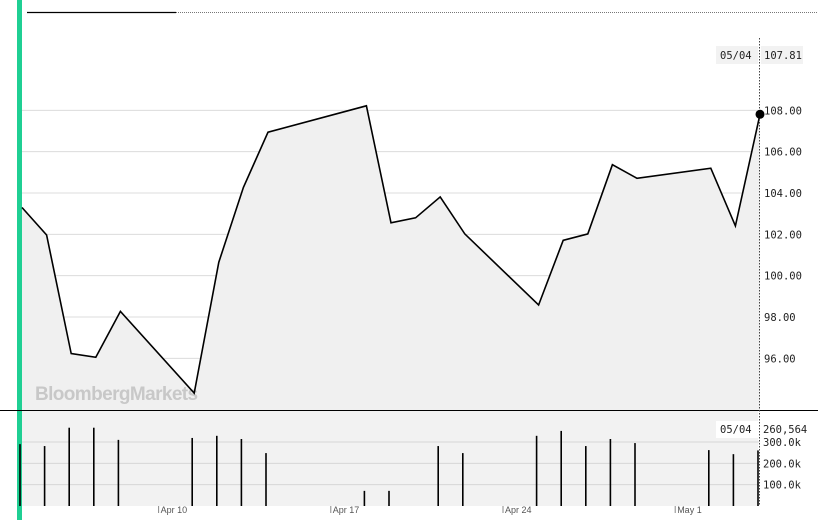  What do you see at coordinates (783, 235) in the screenshot?
I see `price-tick-label: 102.00` at bounding box center [783, 235].